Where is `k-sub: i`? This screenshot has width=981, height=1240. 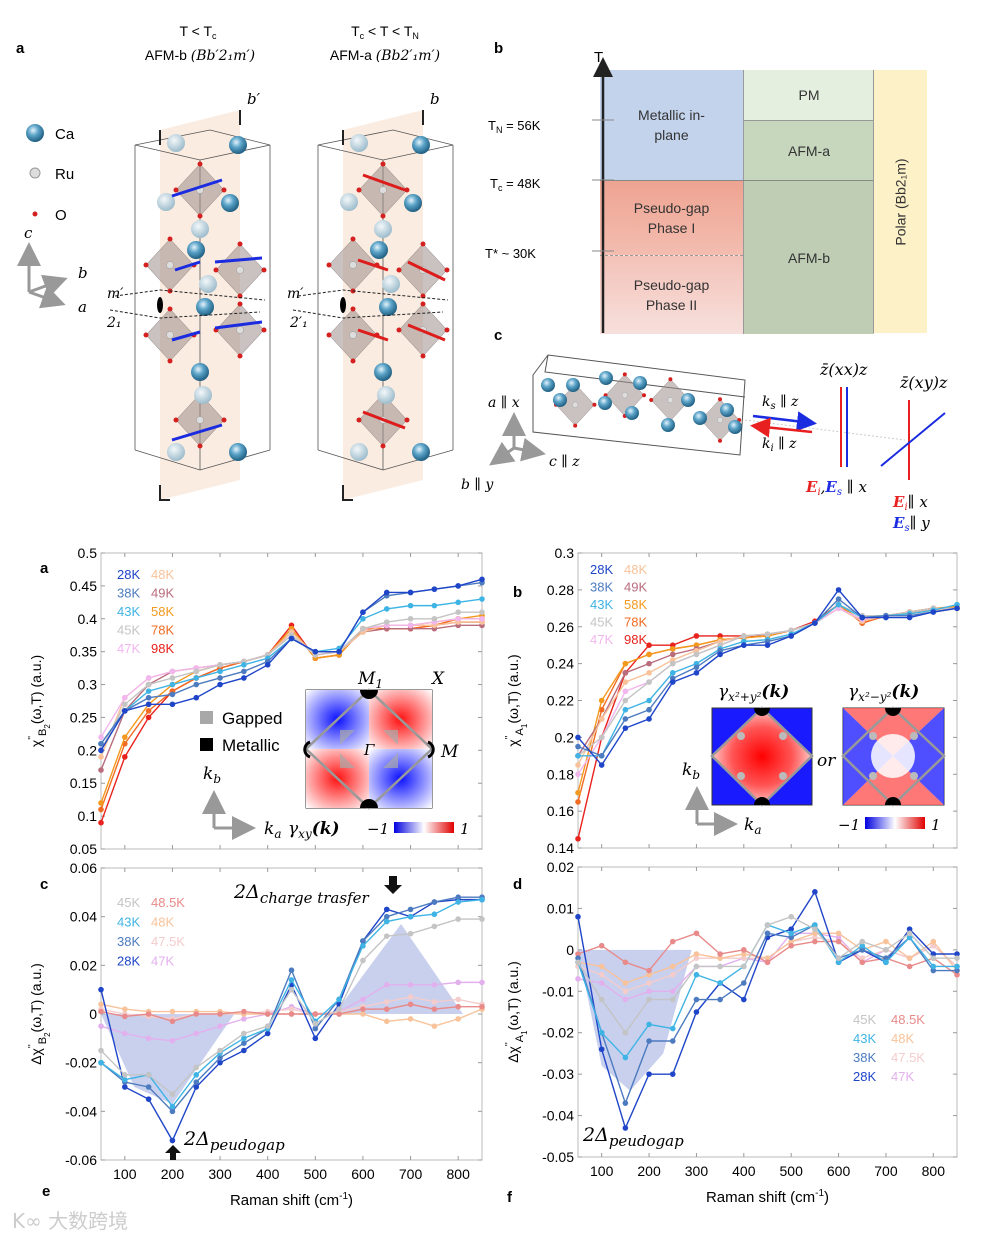
k-sub: i is located at coordinates (771, 448).